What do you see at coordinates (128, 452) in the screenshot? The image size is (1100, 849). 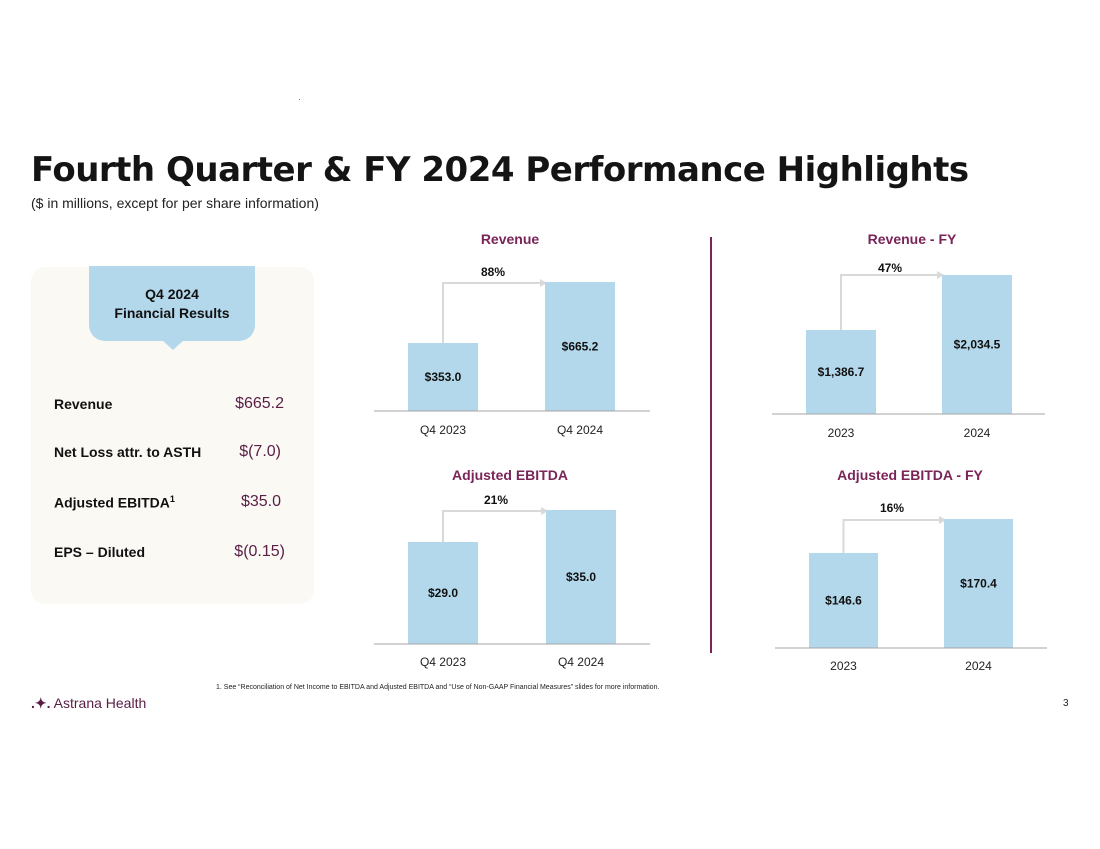 I see `metric-label-net-loss: Net Loss attr. to ASTH` at bounding box center [128, 452].